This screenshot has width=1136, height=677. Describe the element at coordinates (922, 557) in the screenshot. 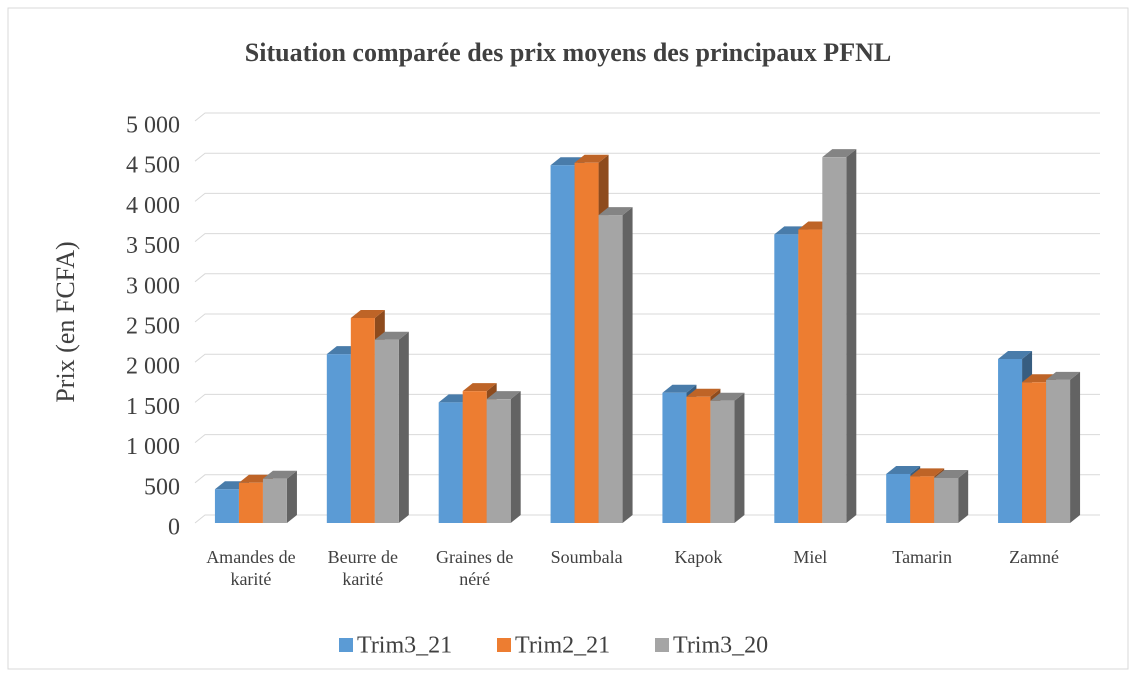

I see `x-tick-label: Tamarin` at that location.